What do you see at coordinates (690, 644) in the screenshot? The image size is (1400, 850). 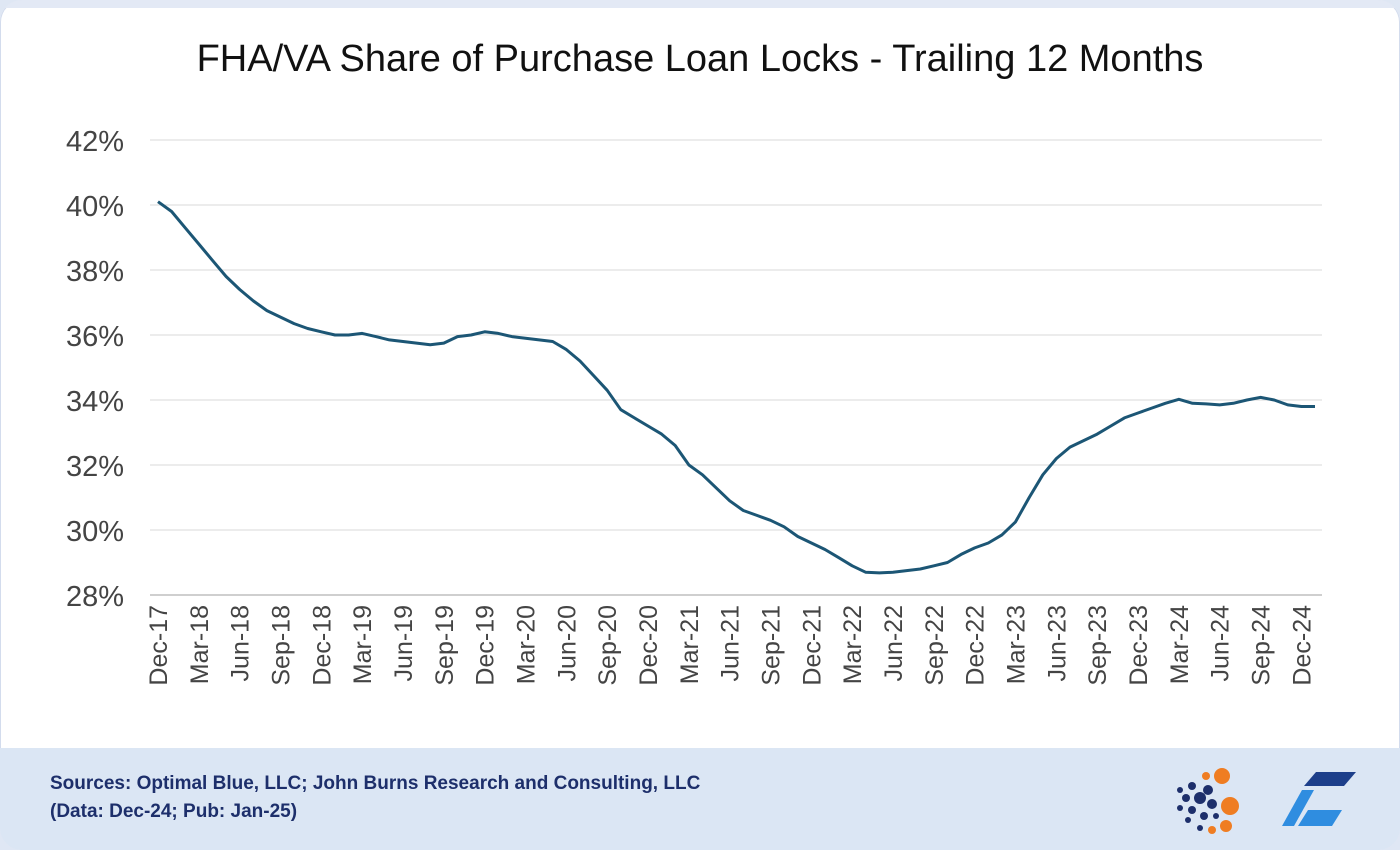 I see `x-tick-label: Mar-21` at bounding box center [690, 644].